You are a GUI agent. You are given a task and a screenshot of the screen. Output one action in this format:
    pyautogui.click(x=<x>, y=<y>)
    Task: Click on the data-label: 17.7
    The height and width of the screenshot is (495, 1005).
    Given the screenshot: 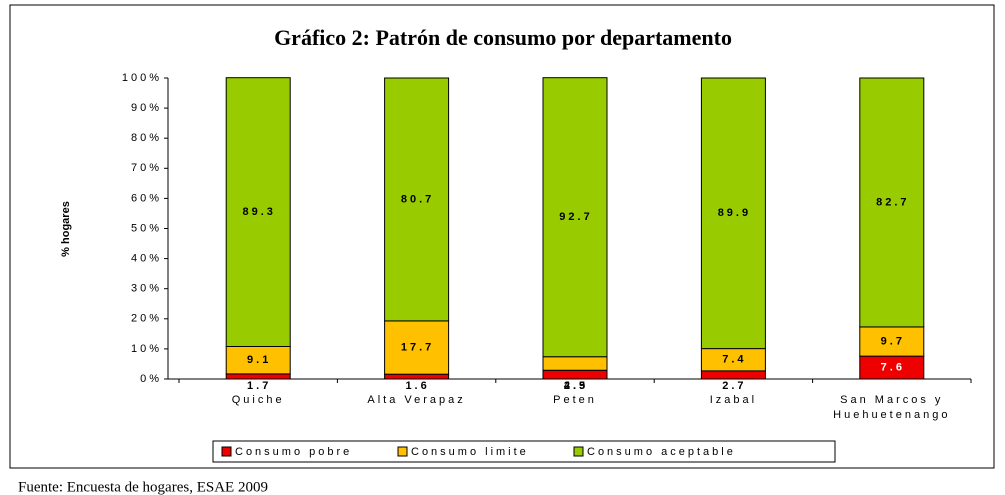 What is the action you would take?
    pyautogui.click(x=417, y=347)
    